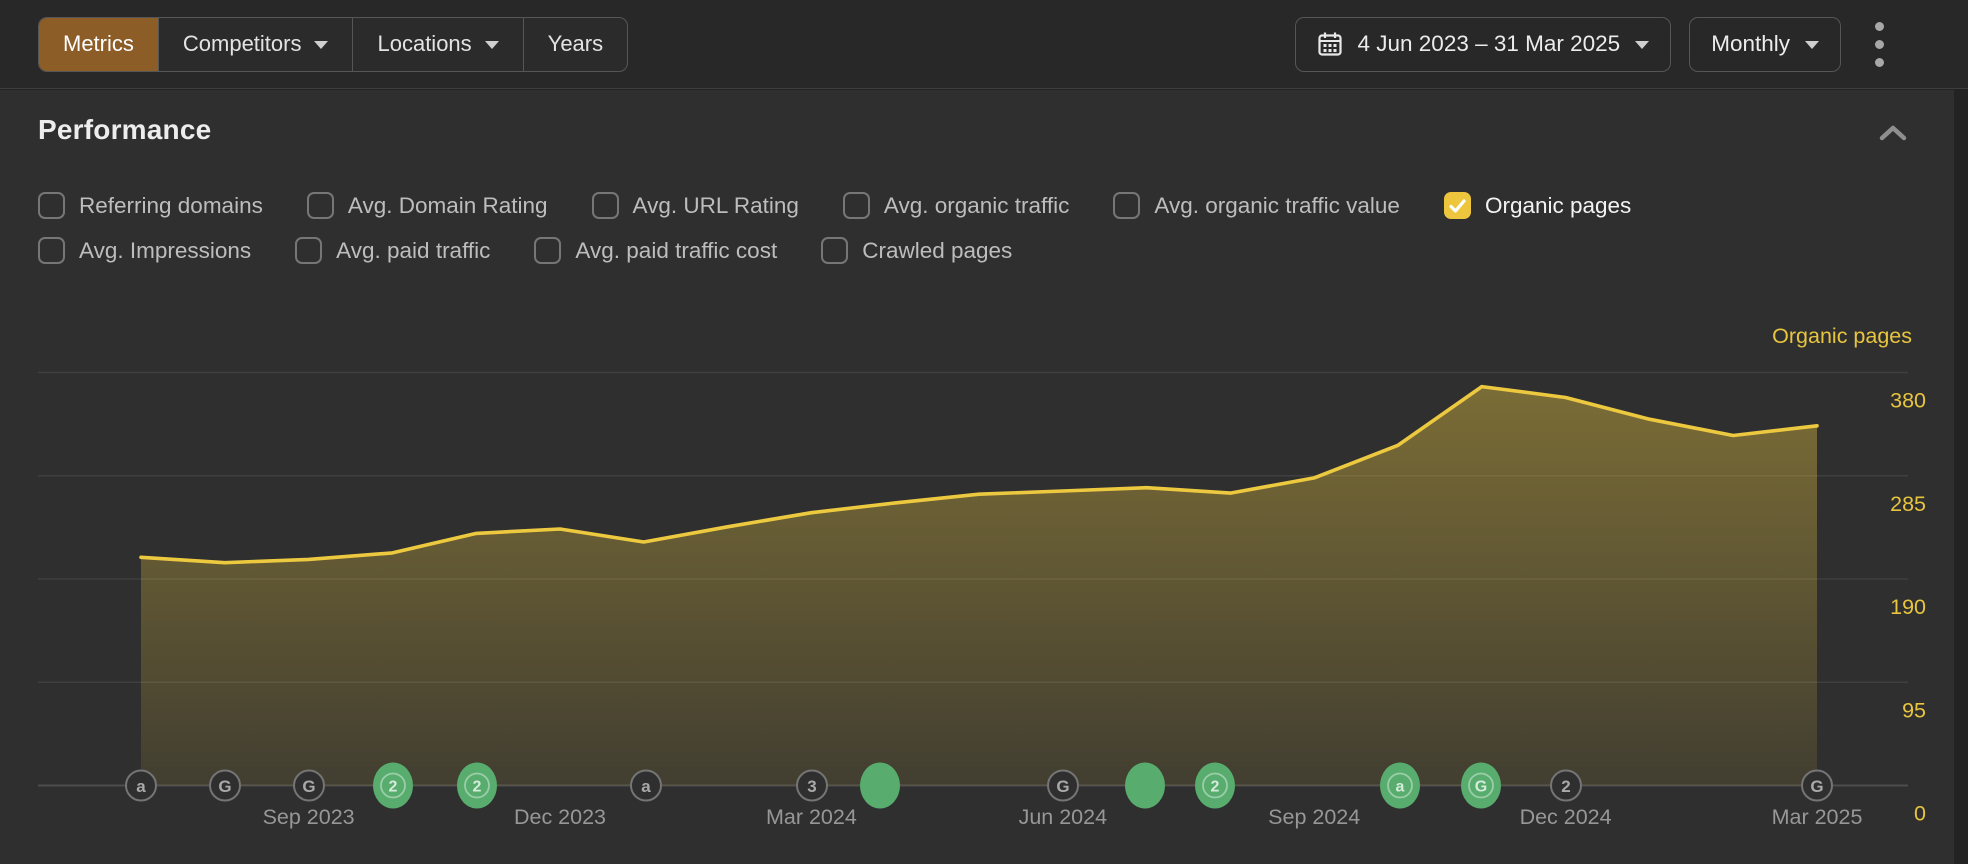 This screenshot has width=1968, height=864. I want to click on kebab-menu-button, so click(1879, 44).